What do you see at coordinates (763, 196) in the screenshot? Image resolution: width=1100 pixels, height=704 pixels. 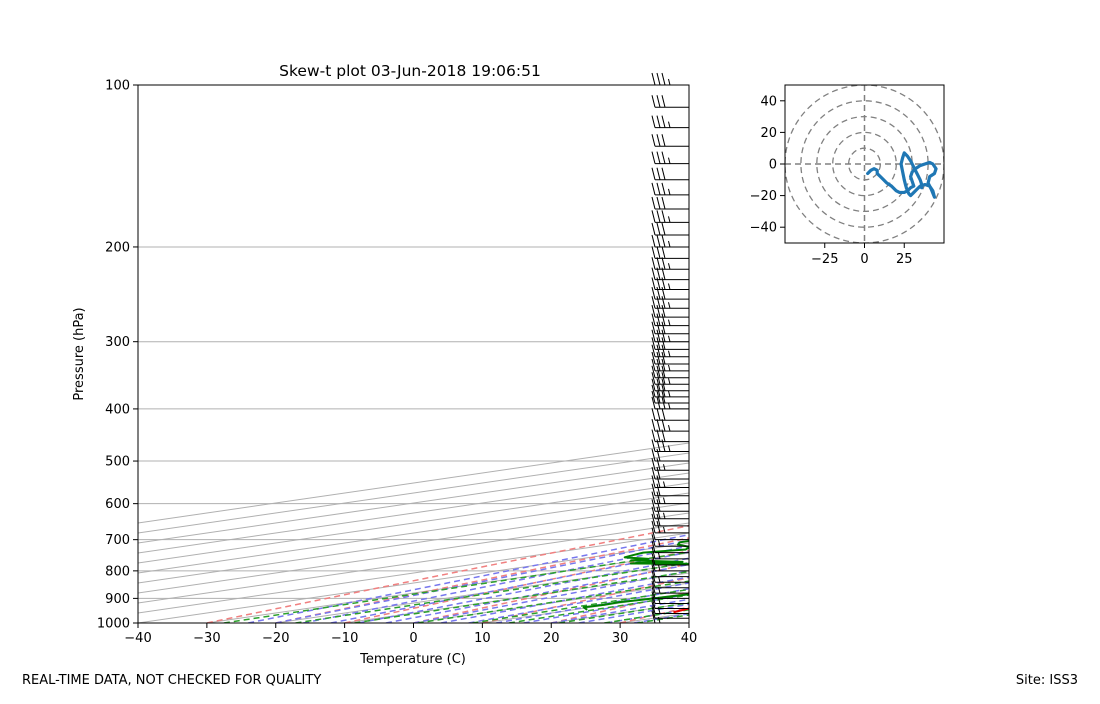 I see `hodo-y-tick-label: −20` at bounding box center [763, 196].